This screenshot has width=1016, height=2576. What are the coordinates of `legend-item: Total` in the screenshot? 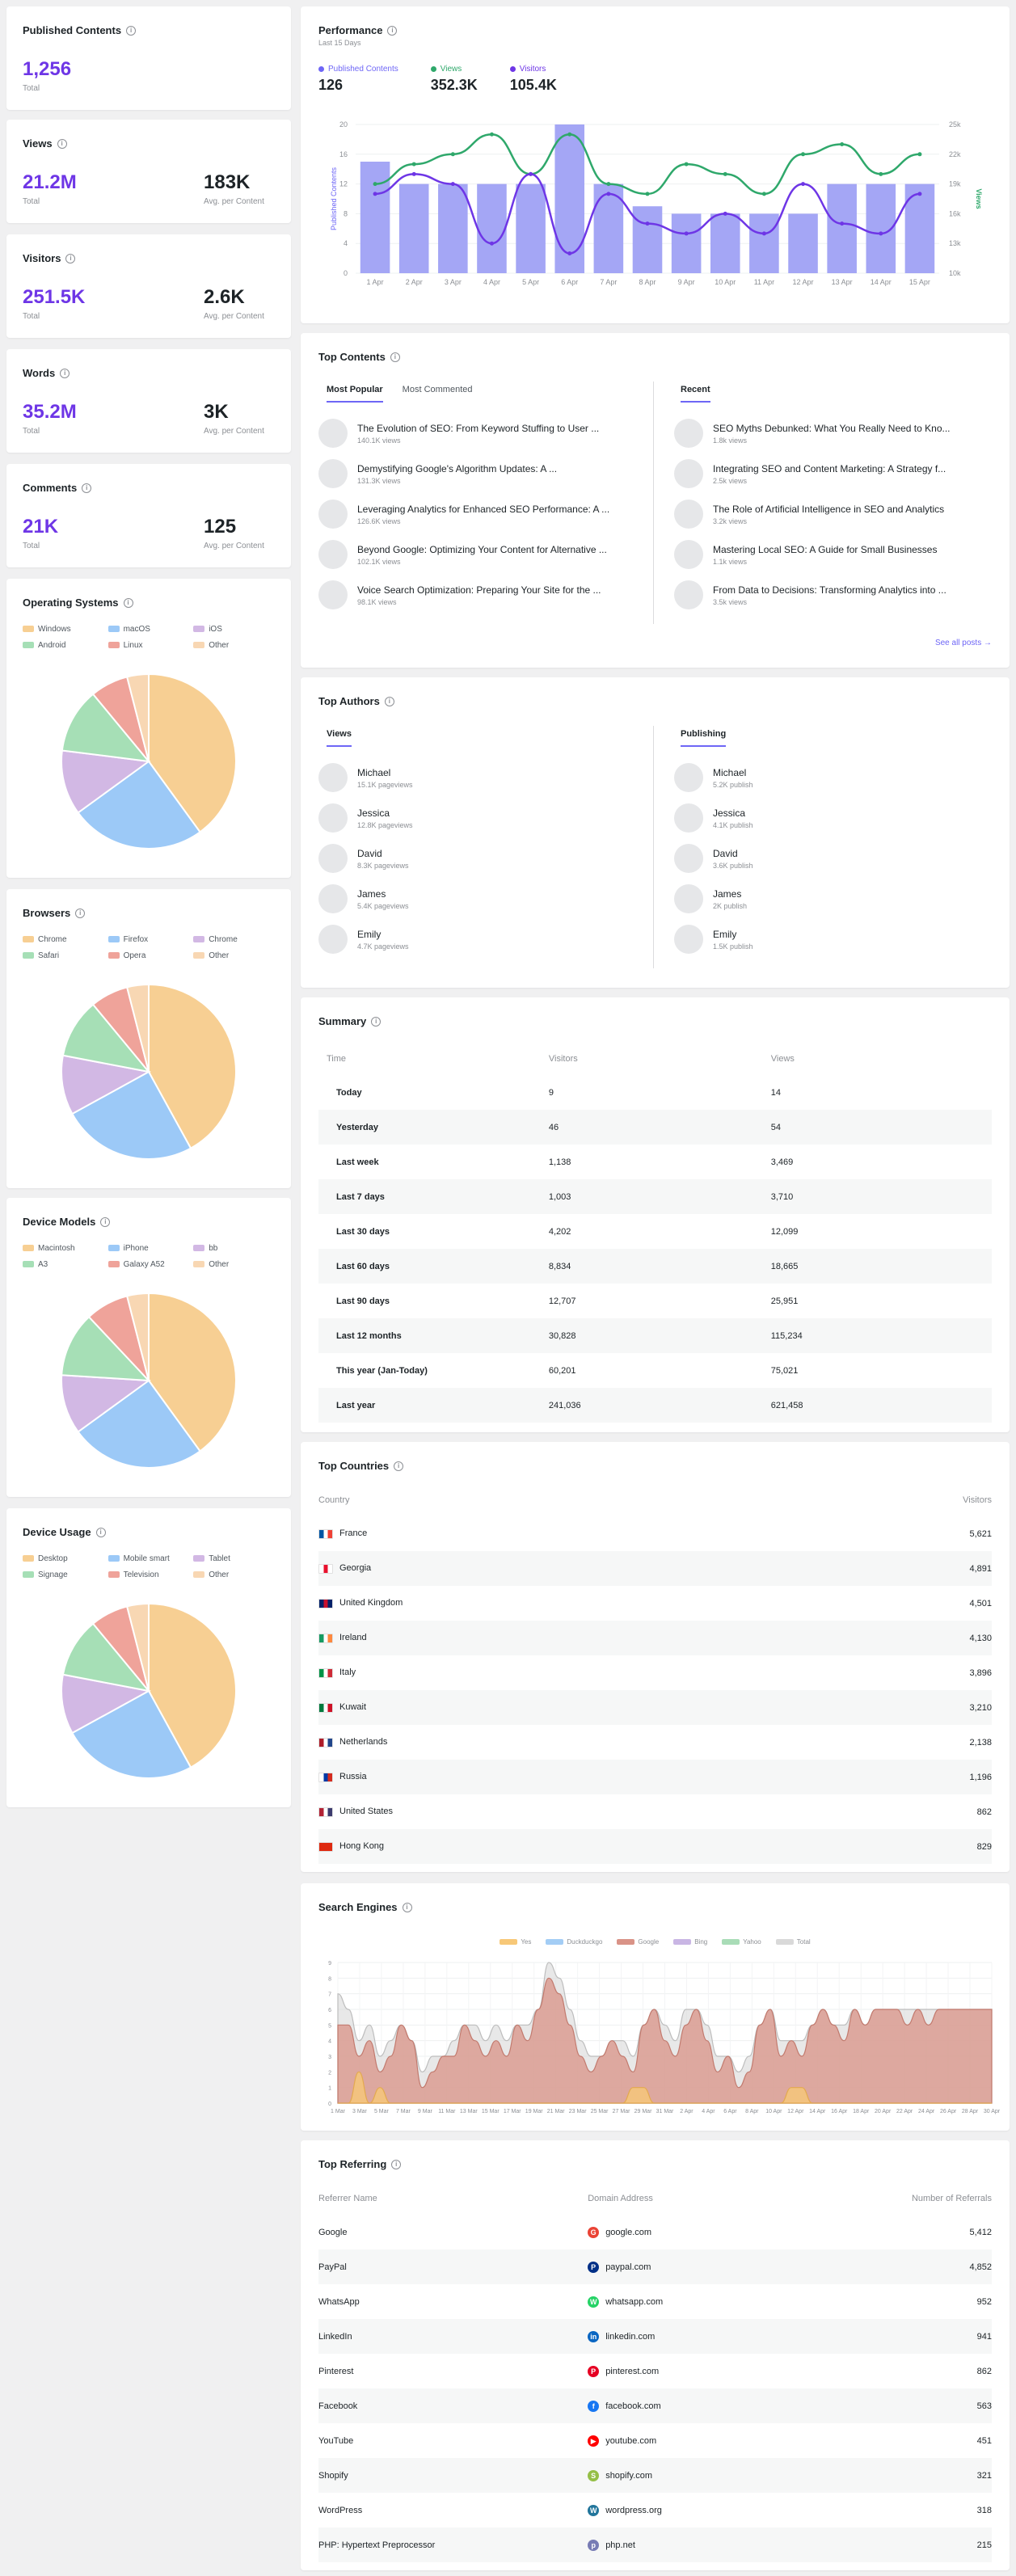 It's located at (793, 1942).